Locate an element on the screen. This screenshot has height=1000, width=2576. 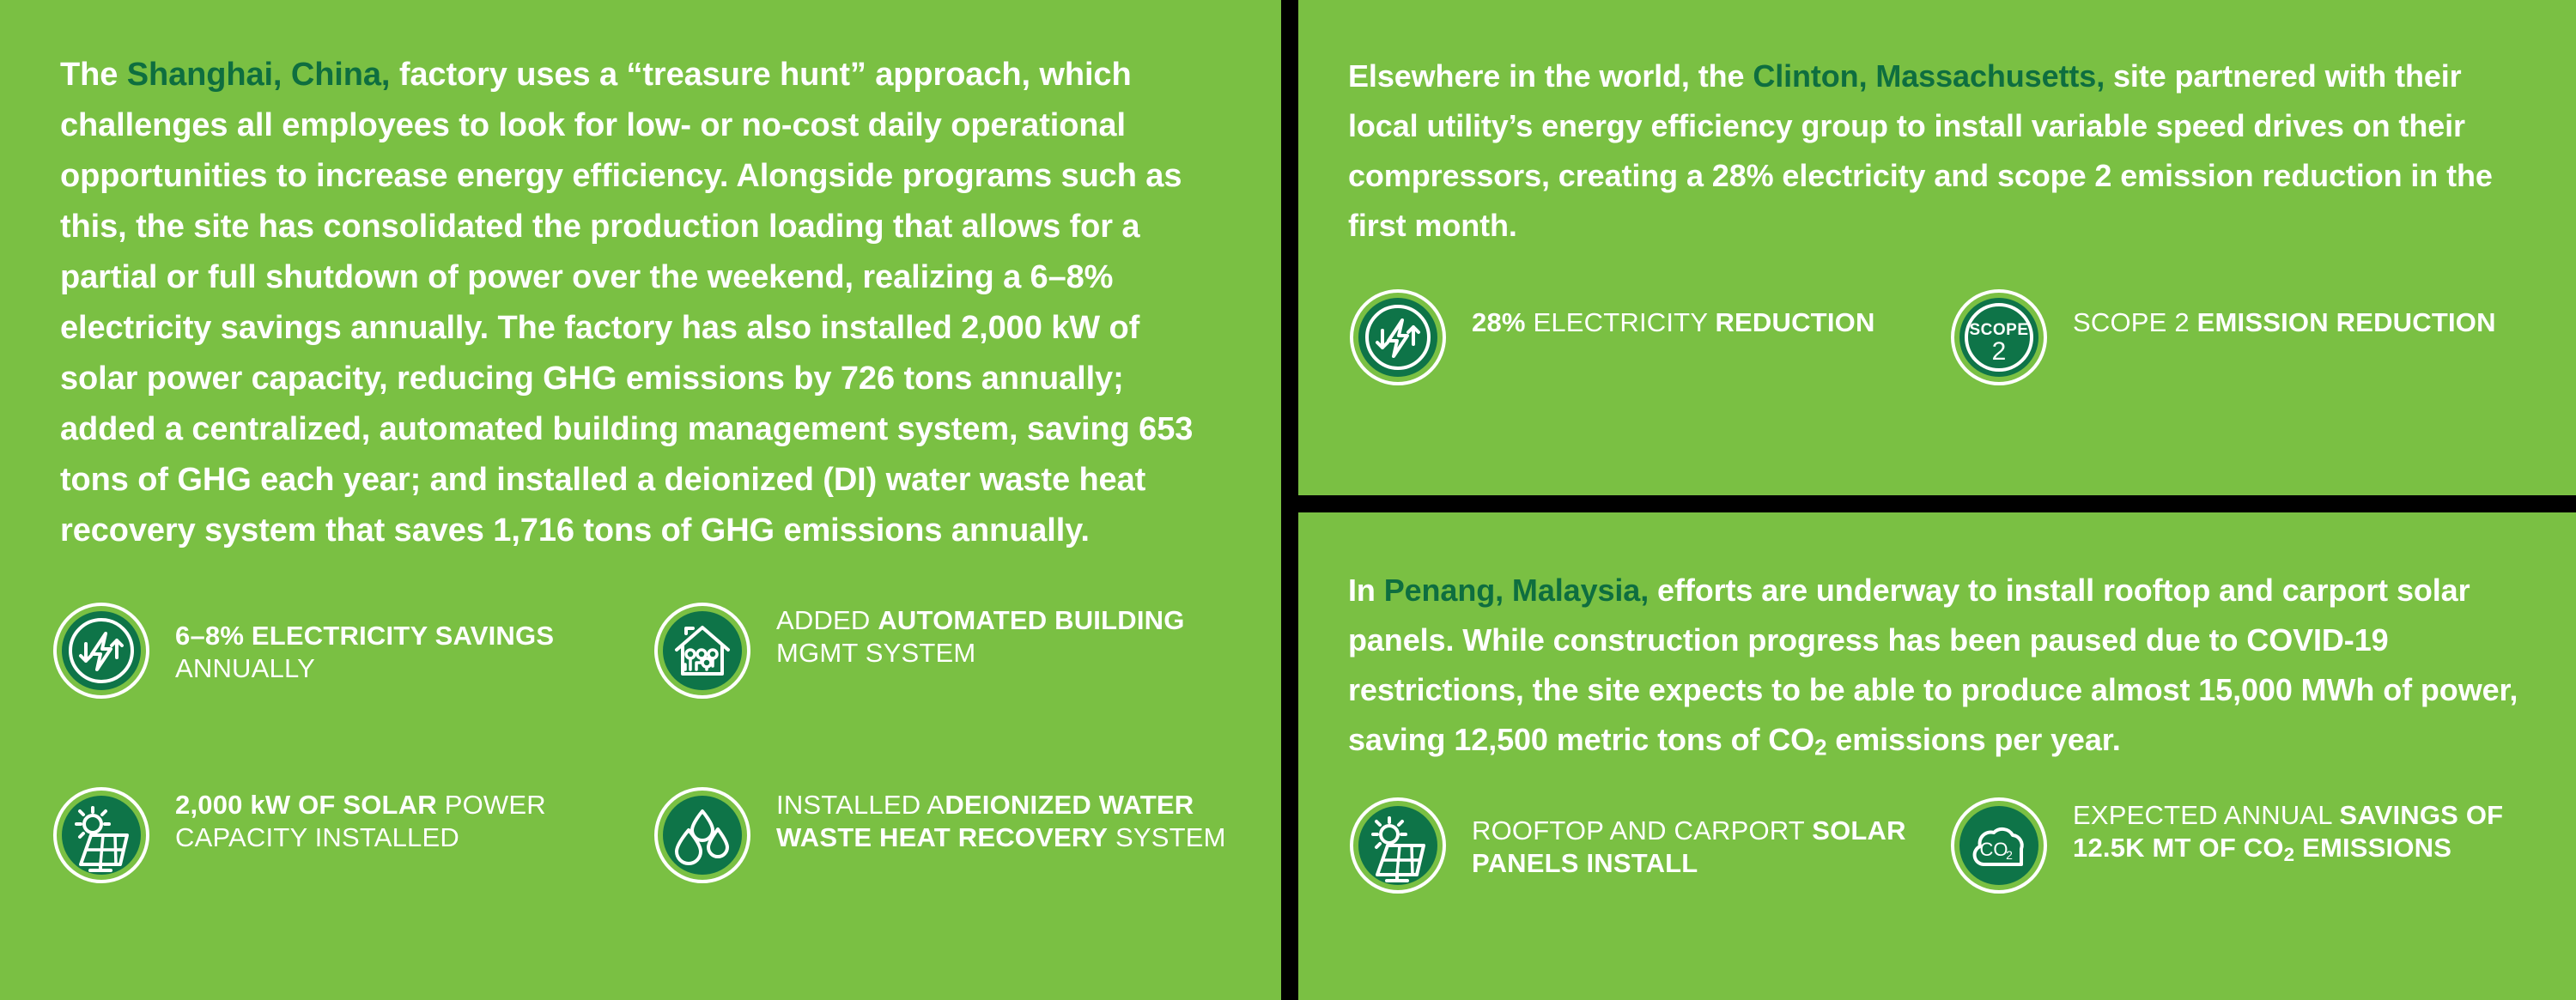
stat-regular-tail: ANNUALLY is located at coordinates (245, 668).